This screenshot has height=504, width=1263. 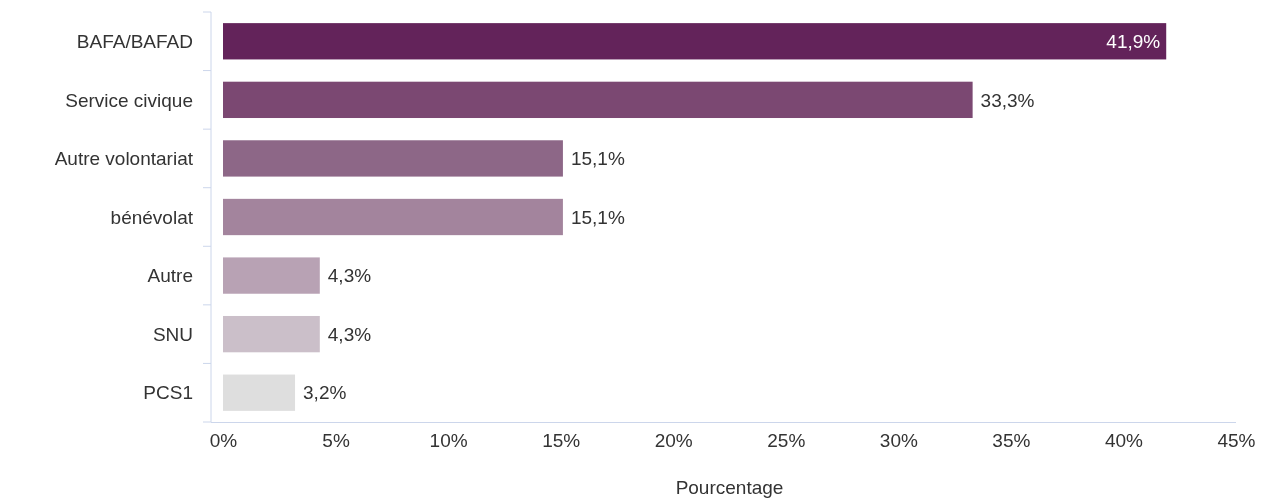 I want to click on x-axis-title: Pourcentage, so click(x=729, y=487).